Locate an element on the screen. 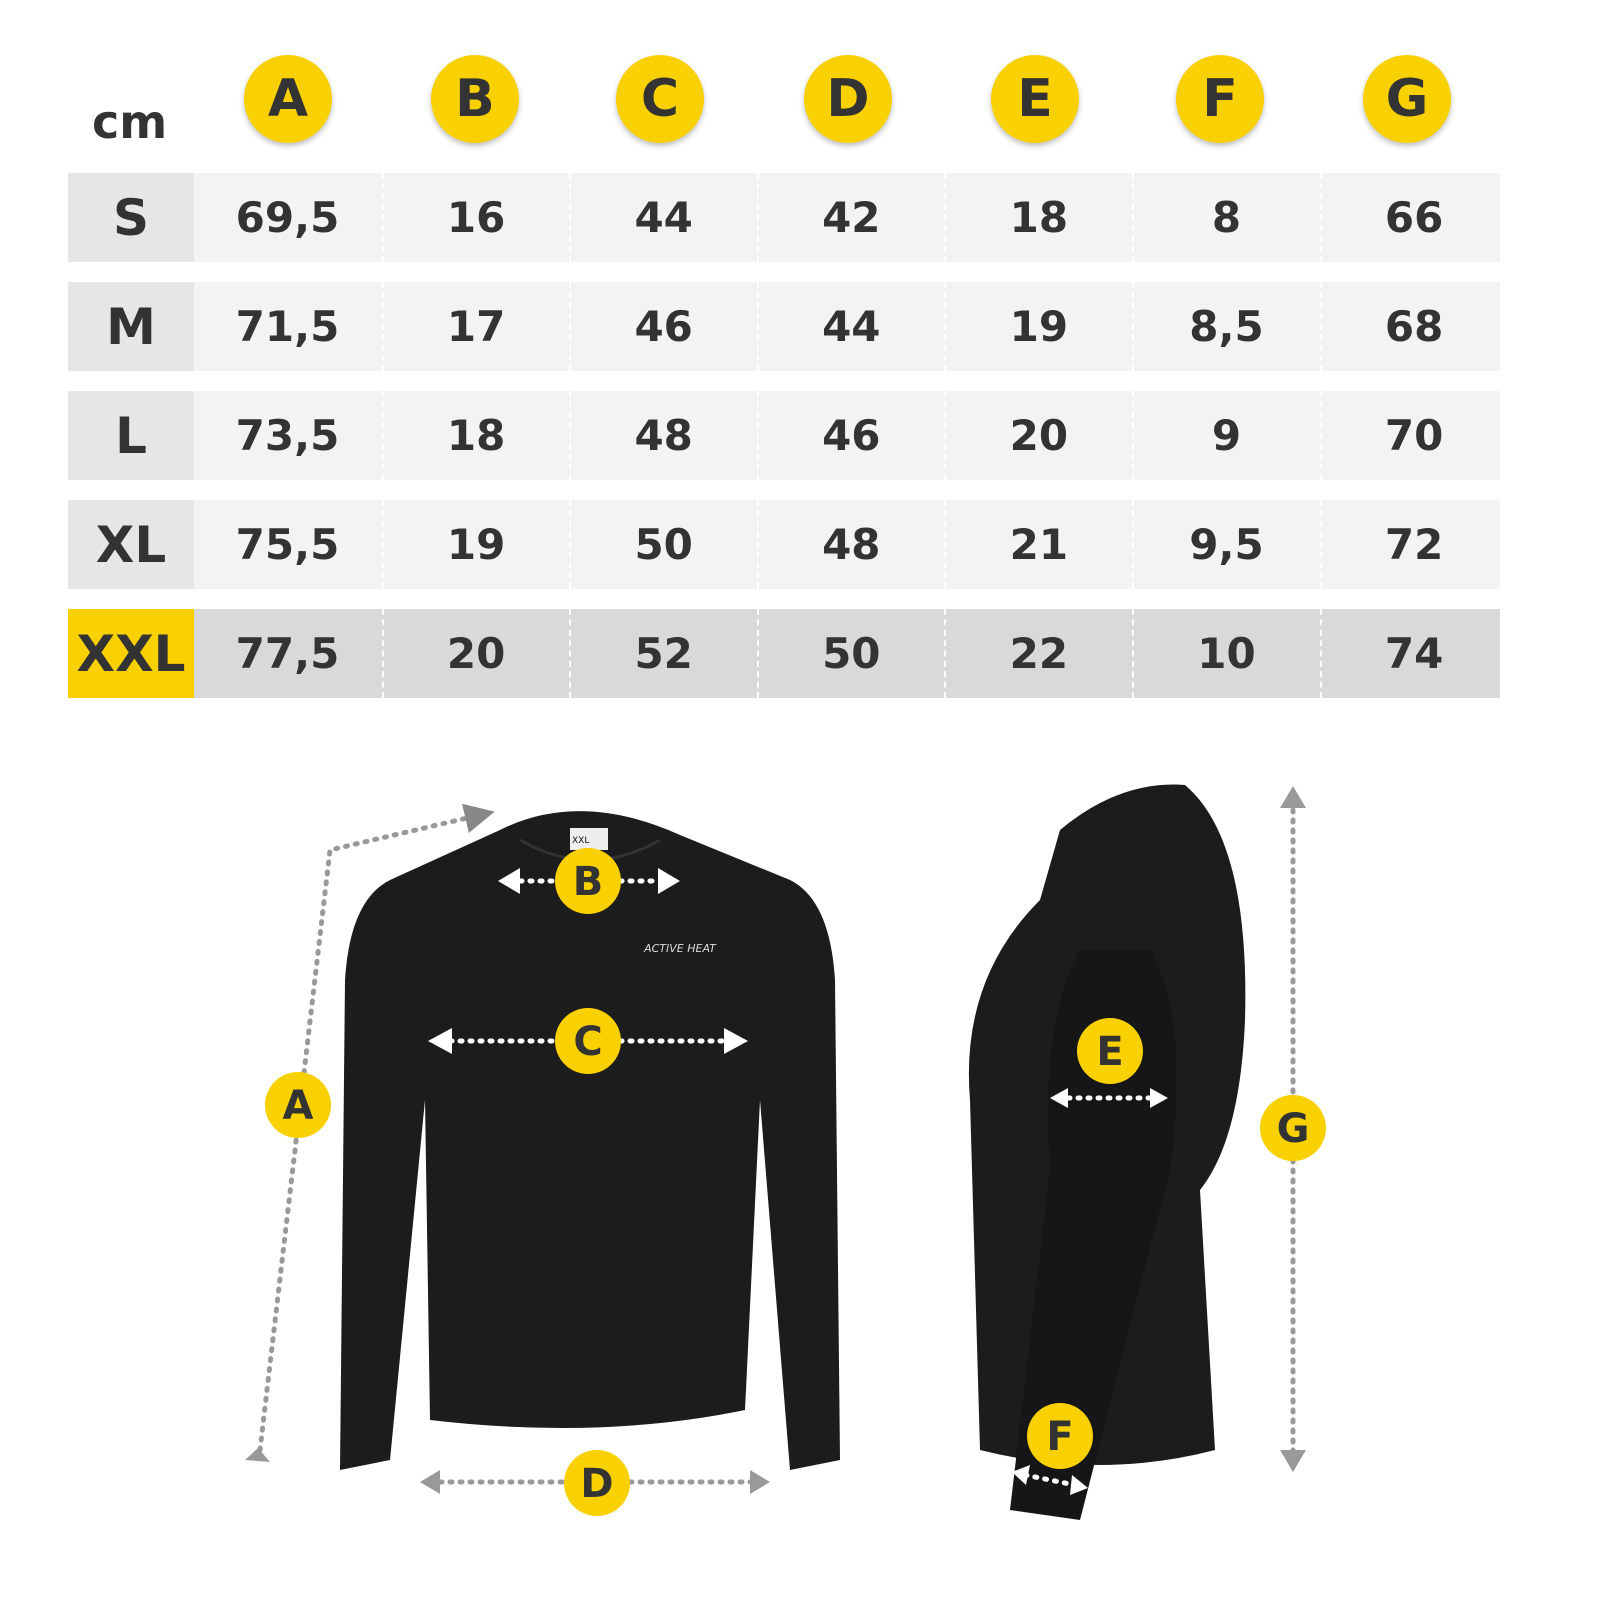  cell-g: 68 is located at coordinates (1413, 326).